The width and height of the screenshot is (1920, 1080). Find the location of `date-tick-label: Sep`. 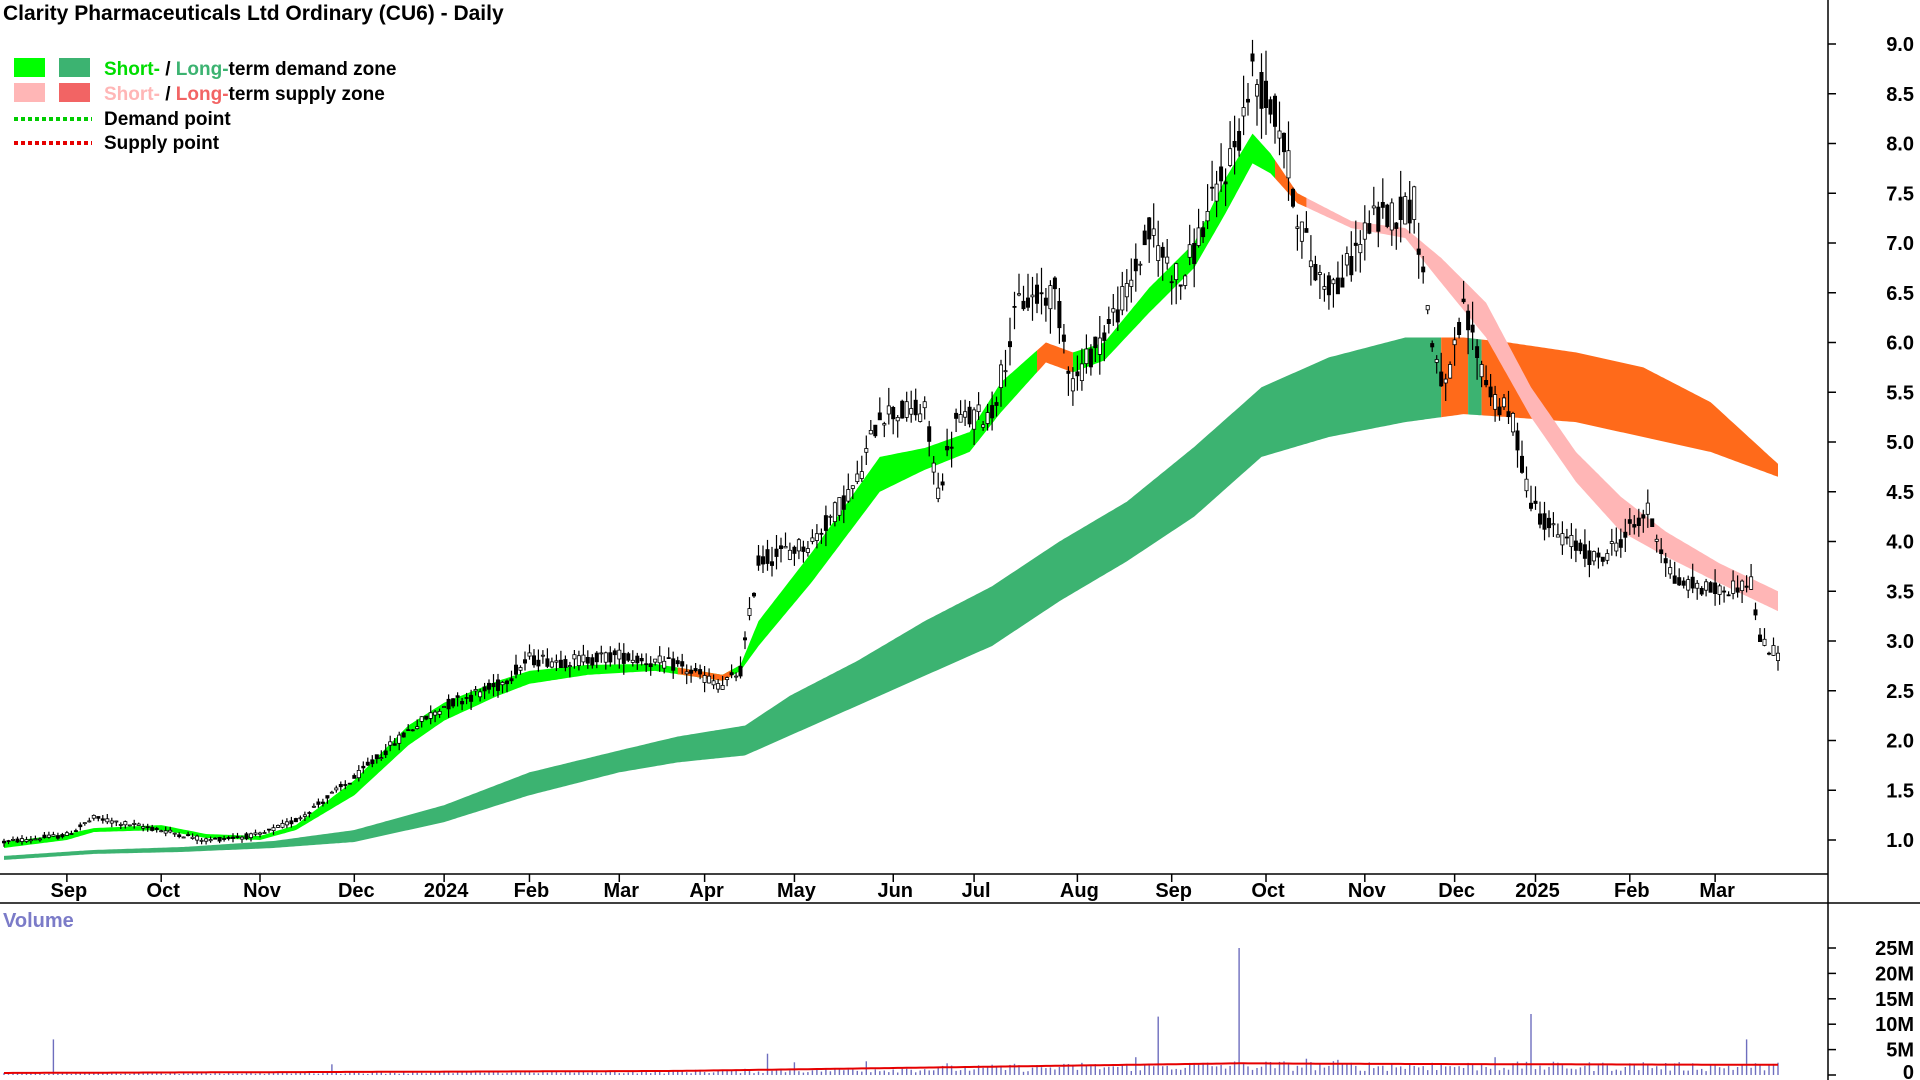

date-tick-label: Sep is located at coordinates (1173, 891).